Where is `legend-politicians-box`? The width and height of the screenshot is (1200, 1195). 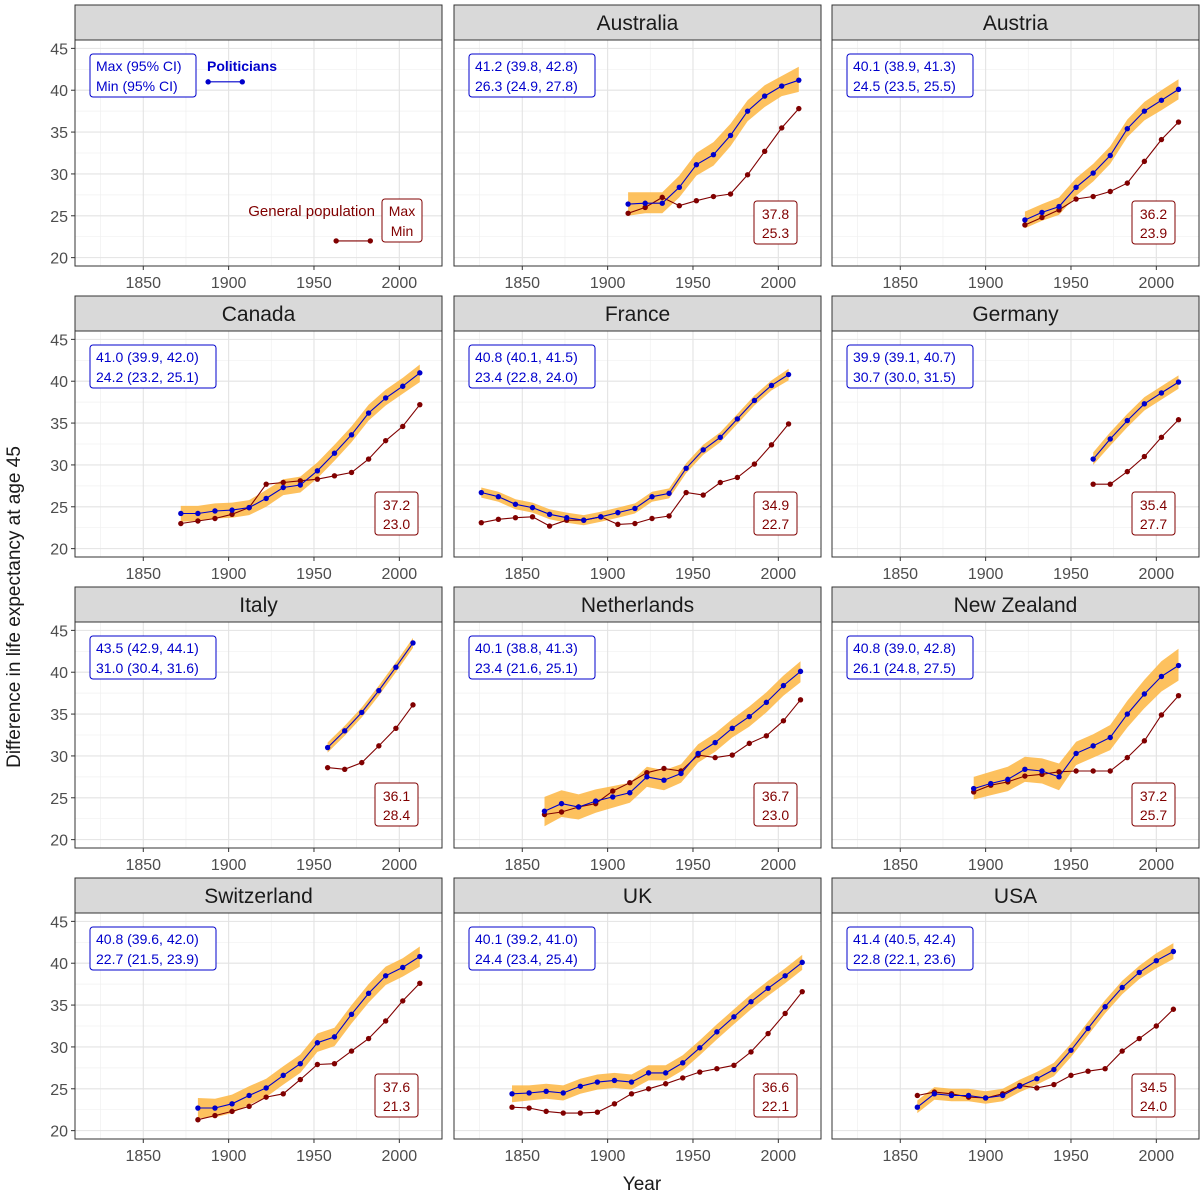
legend-politicians-box is located at coordinates (143, 75).